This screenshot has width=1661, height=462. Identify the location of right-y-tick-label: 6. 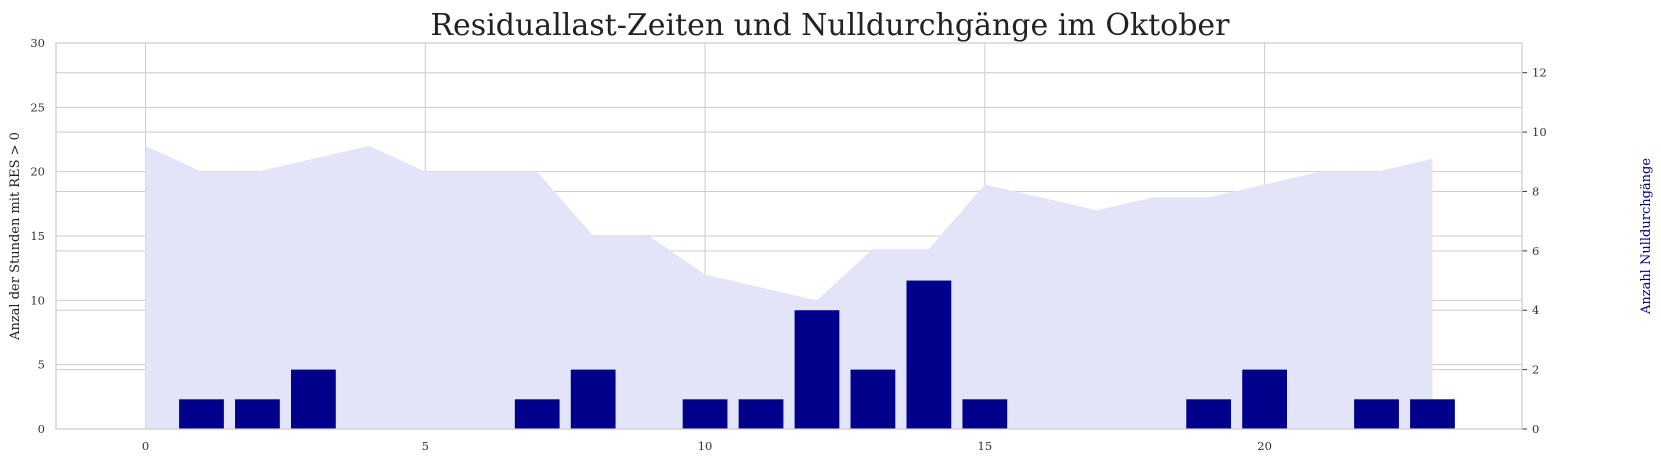
(1535, 251).